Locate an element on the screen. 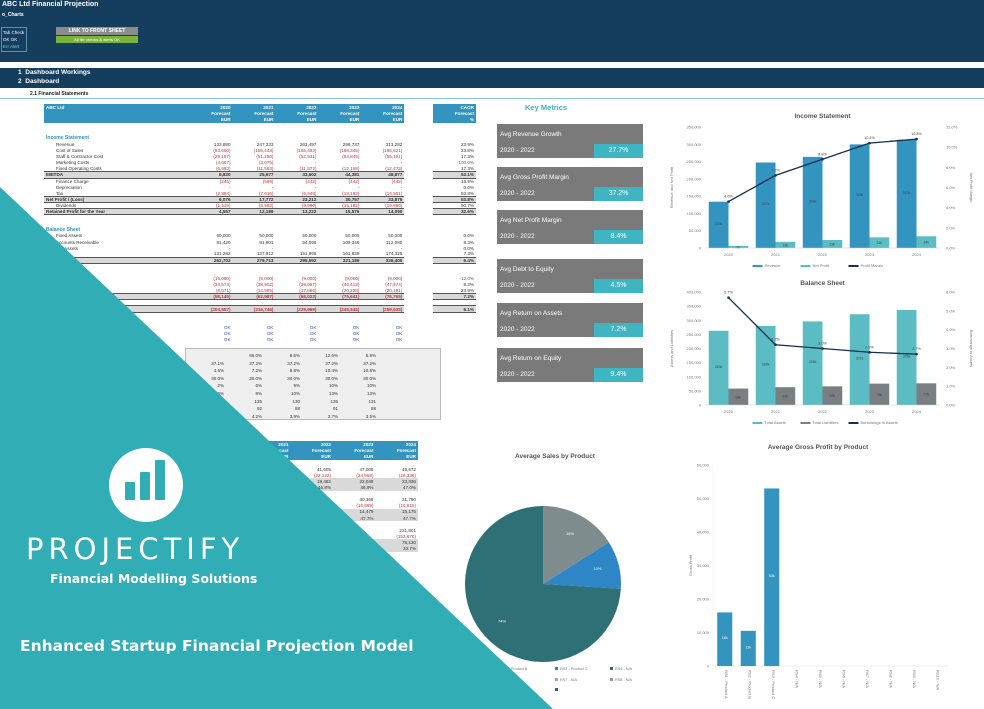 This screenshot has height=709, width=984. svg-text: 6.0% is located at coordinates (951, 292).